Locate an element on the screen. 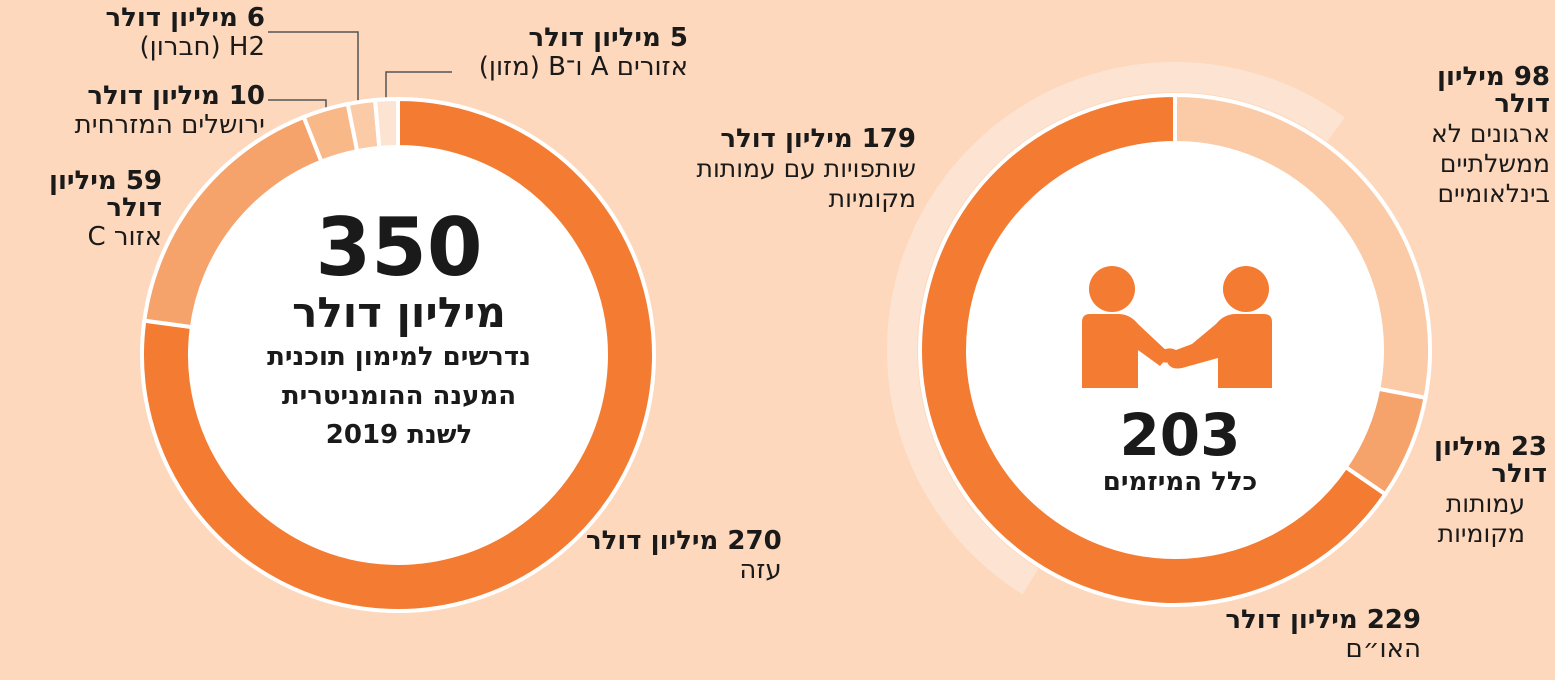 The width and height of the screenshot is (1555, 680). label-amount: 179 מיליון דולר is located at coordinates (818, 139).